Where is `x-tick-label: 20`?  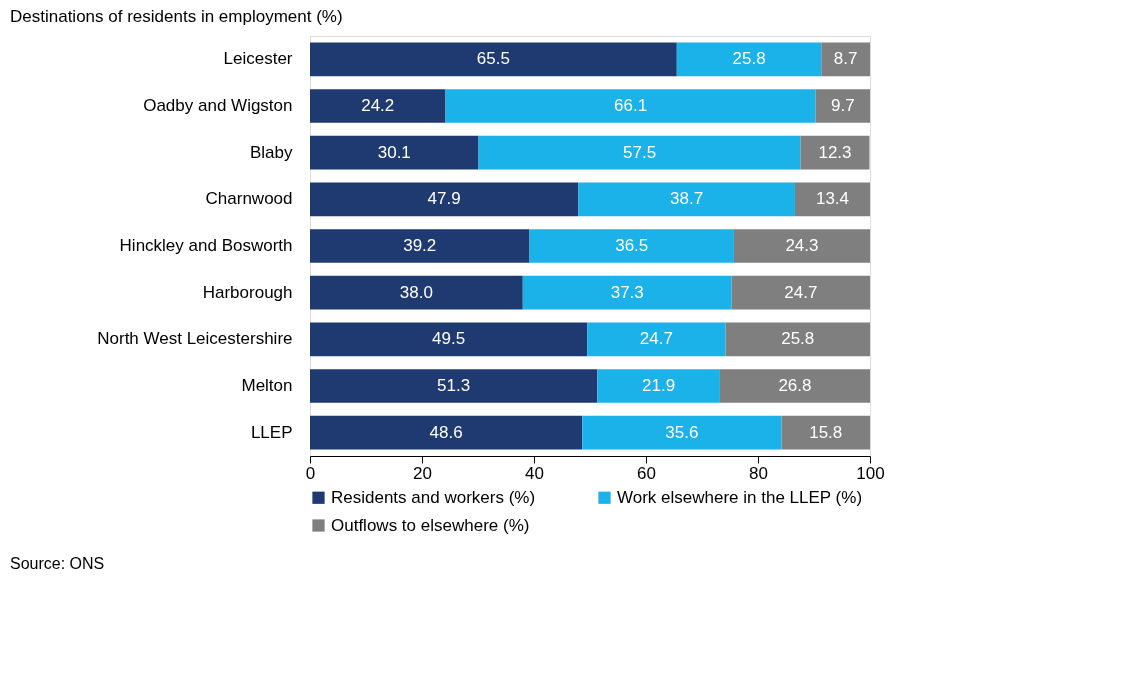 x-tick-label: 20 is located at coordinates (422, 473).